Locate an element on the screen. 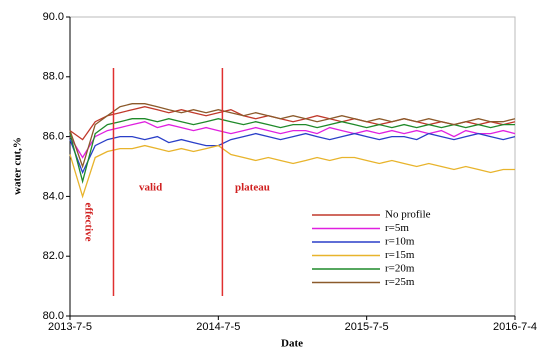  annotation: valid is located at coordinates (150, 188).